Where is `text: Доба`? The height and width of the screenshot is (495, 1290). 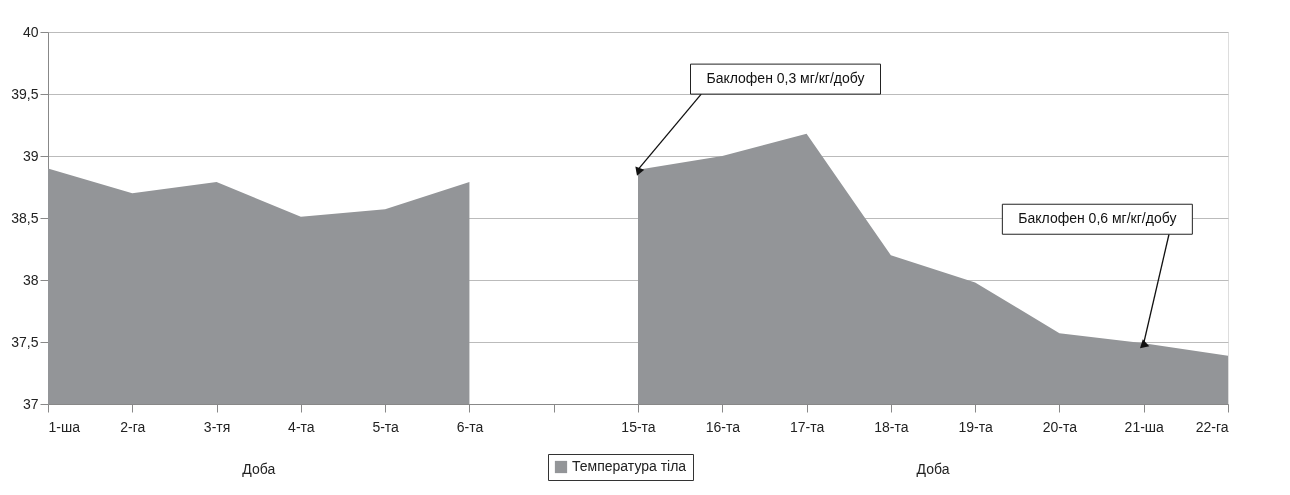 text: Доба is located at coordinates (933, 469).